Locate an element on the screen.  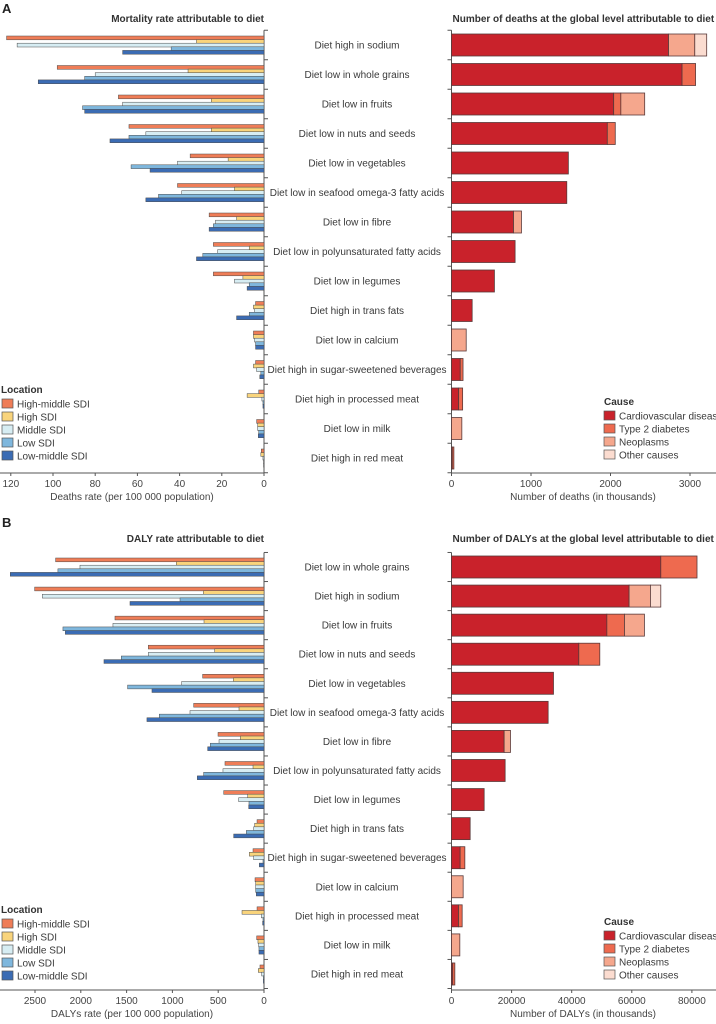
bar-other-causes is located at coordinates (701, 45).